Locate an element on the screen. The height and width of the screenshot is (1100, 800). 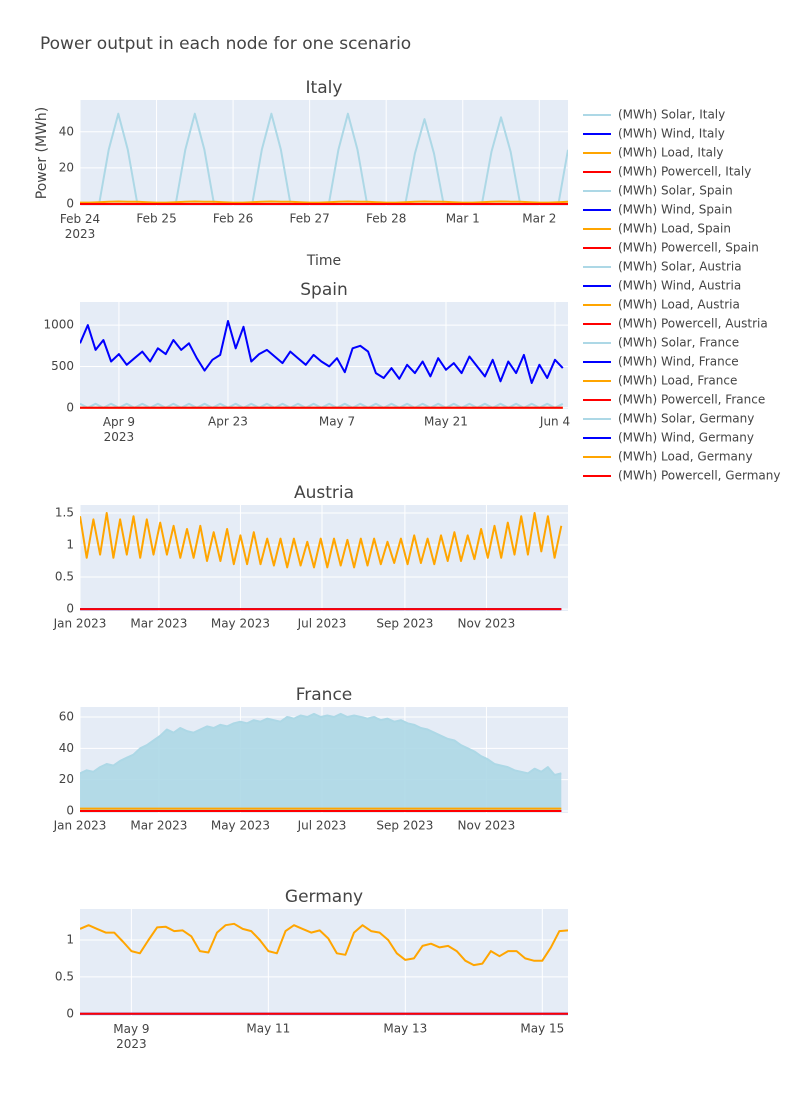
x-tick-label: May 7 is located at coordinates (337, 422).